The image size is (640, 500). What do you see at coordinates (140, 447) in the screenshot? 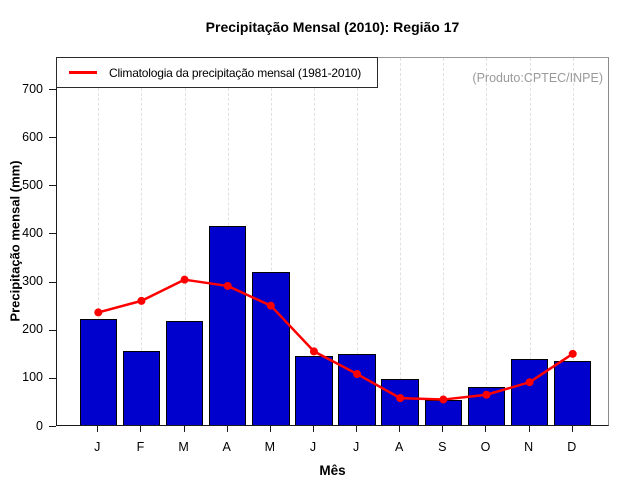
I see `x-tick-label: F` at bounding box center [140, 447].